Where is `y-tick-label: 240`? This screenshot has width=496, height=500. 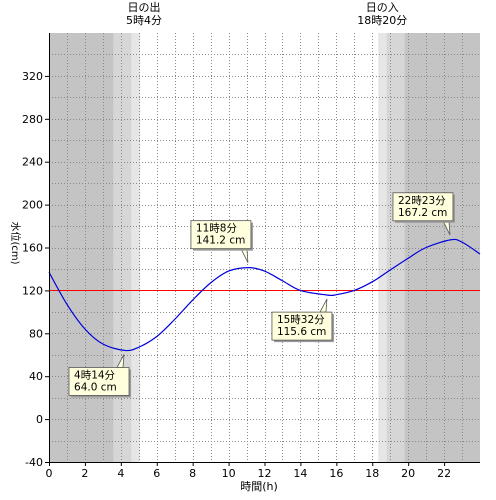 y-tick-label: 240 is located at coordinates (32, 162).